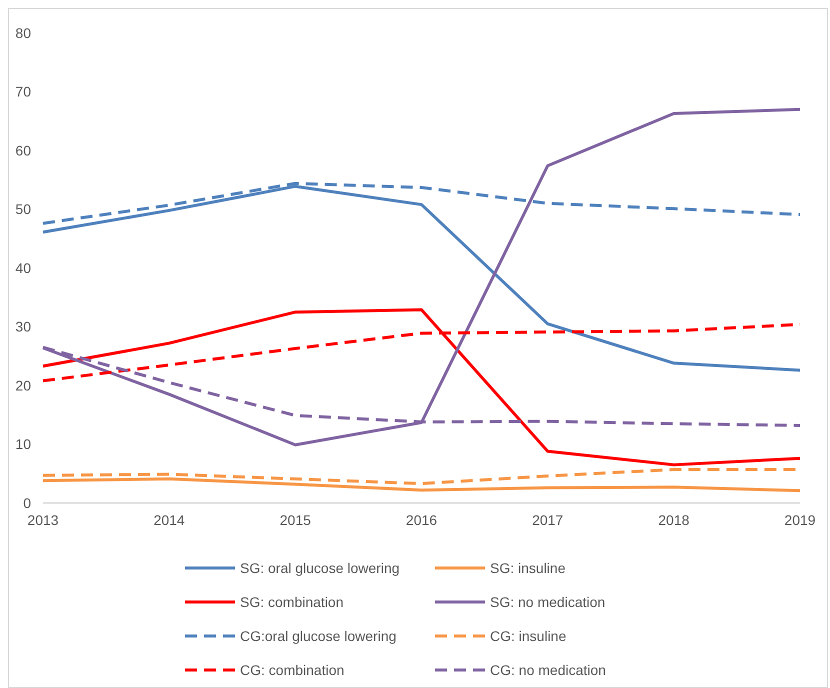 The width and height of the screenshot is (830, 688). I want to click on y-tick-label: 30, so click(23, 326).